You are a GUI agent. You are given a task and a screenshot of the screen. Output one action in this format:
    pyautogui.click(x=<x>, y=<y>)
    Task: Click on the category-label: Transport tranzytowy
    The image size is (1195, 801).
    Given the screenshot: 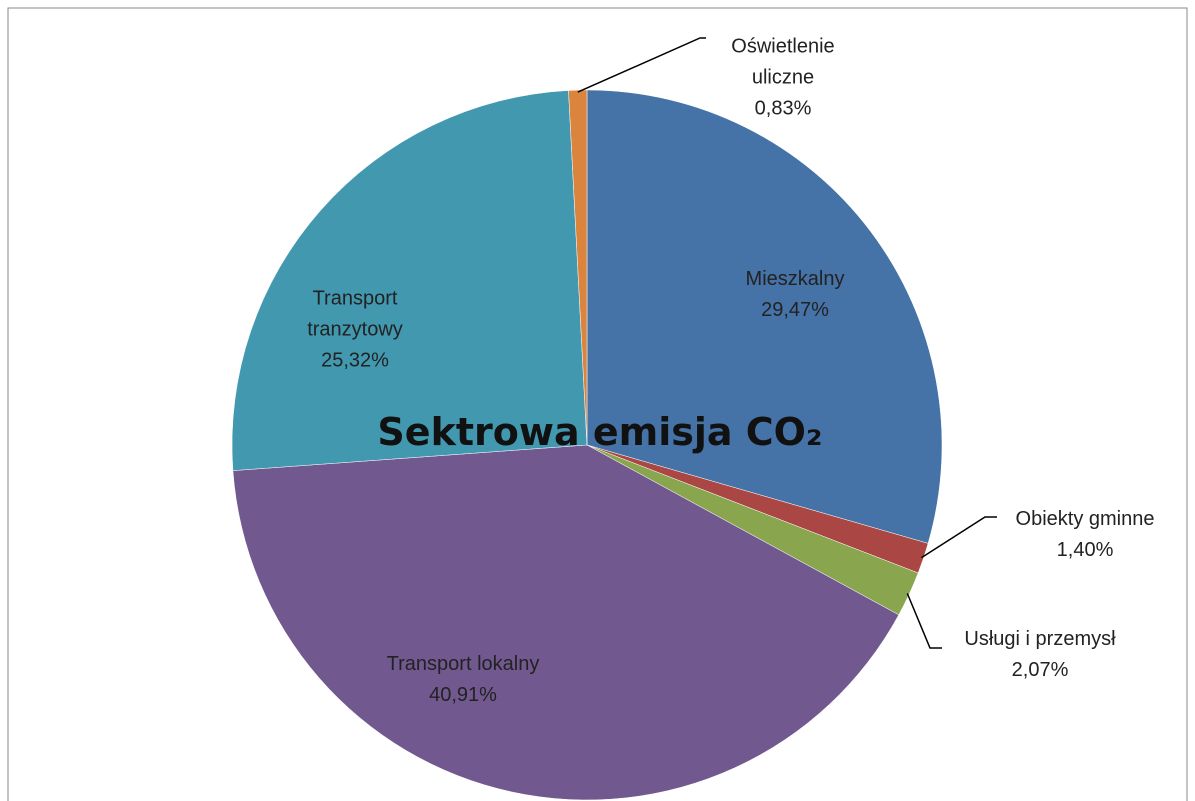 What is the action you would take?
    pyautogui.click(x=355, y=314)
    